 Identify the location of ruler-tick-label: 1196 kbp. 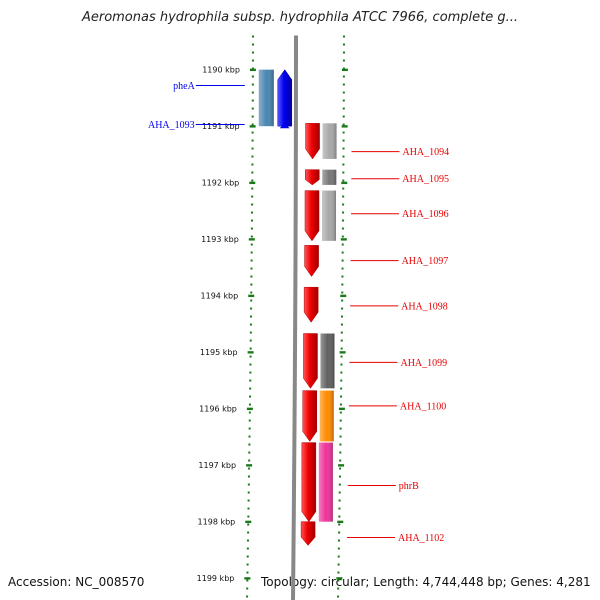
(218, 409).